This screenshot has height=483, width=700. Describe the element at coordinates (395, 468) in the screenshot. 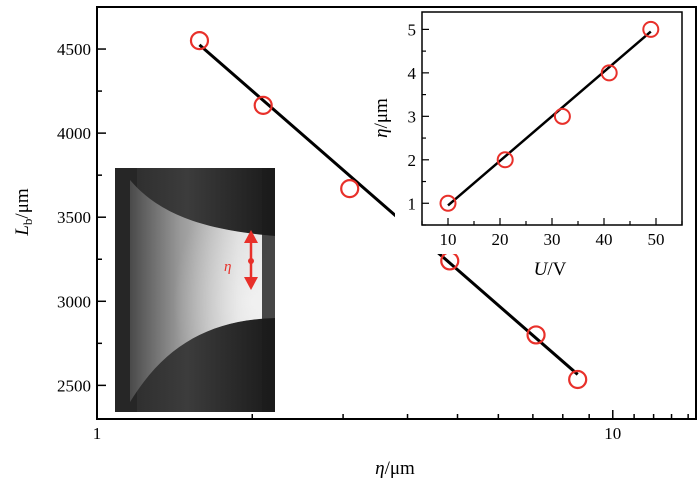

I see `main-x-axis-label: η/μm` at that location.